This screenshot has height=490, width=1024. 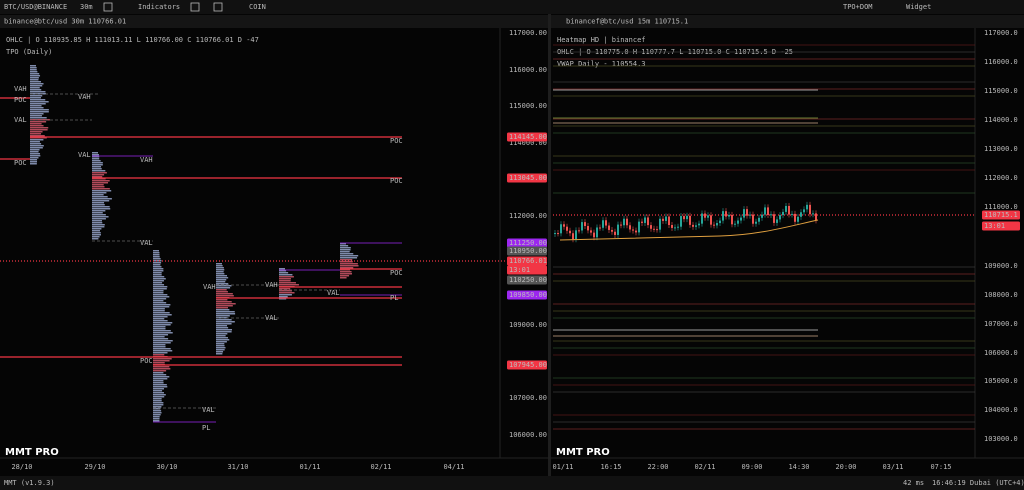 I want to click on right-header, so click(x=787, y=21).